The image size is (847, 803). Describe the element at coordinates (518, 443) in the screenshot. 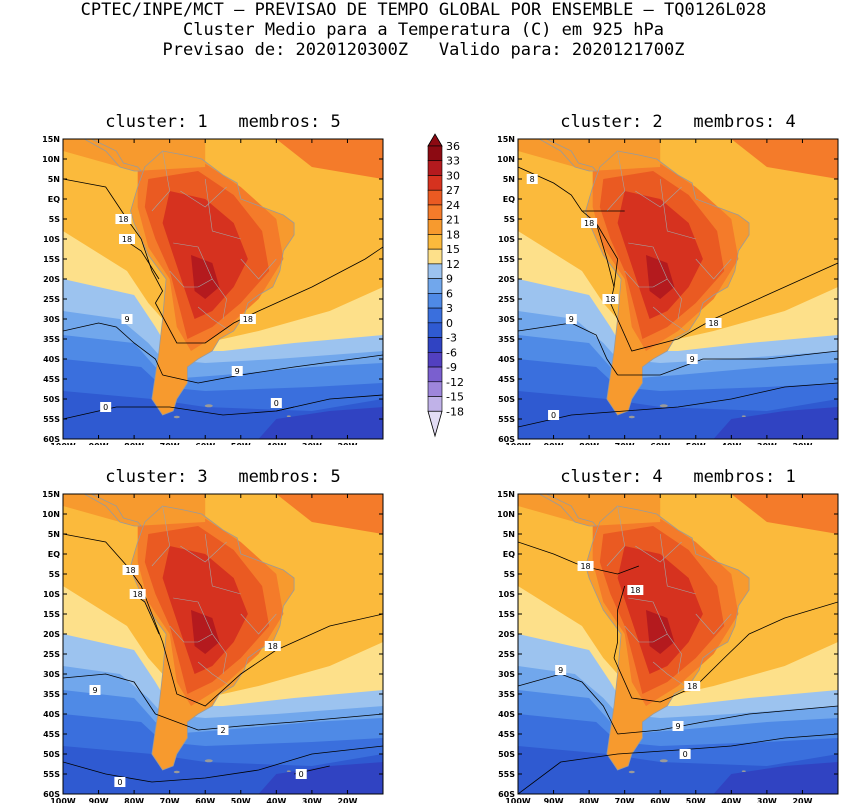

I see `lon-tick-label: 100W` at that location.